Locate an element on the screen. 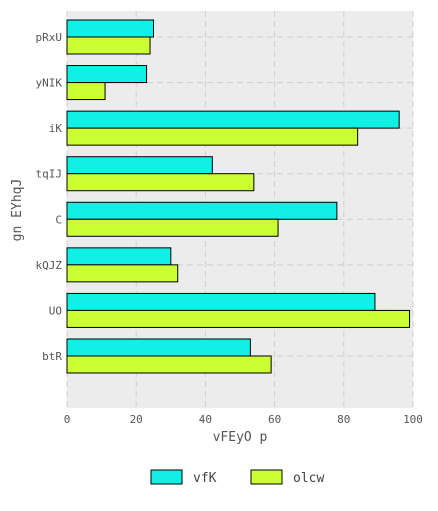 The width and height of the screenshot is (438, 511). y-tick-label: iK is located at coordinates (56, 128).